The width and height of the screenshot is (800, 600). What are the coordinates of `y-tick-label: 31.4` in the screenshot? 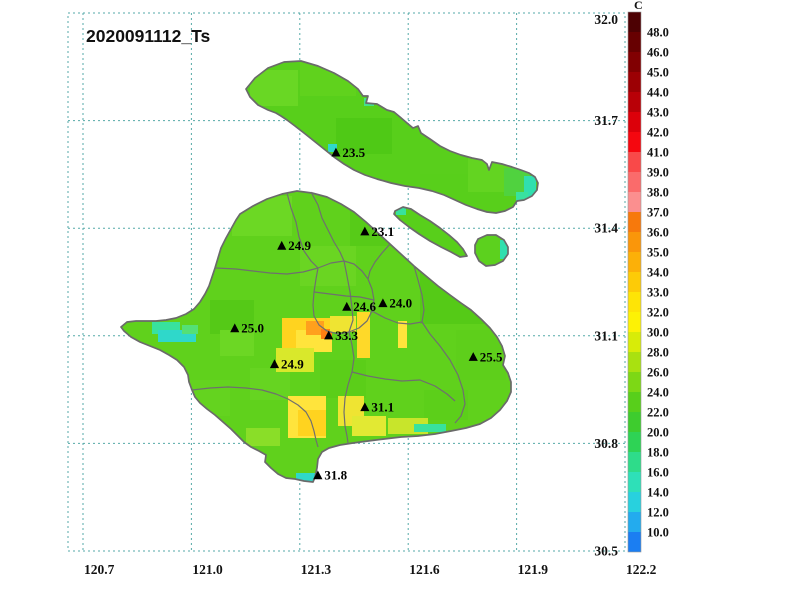 It's located at (606, 228).